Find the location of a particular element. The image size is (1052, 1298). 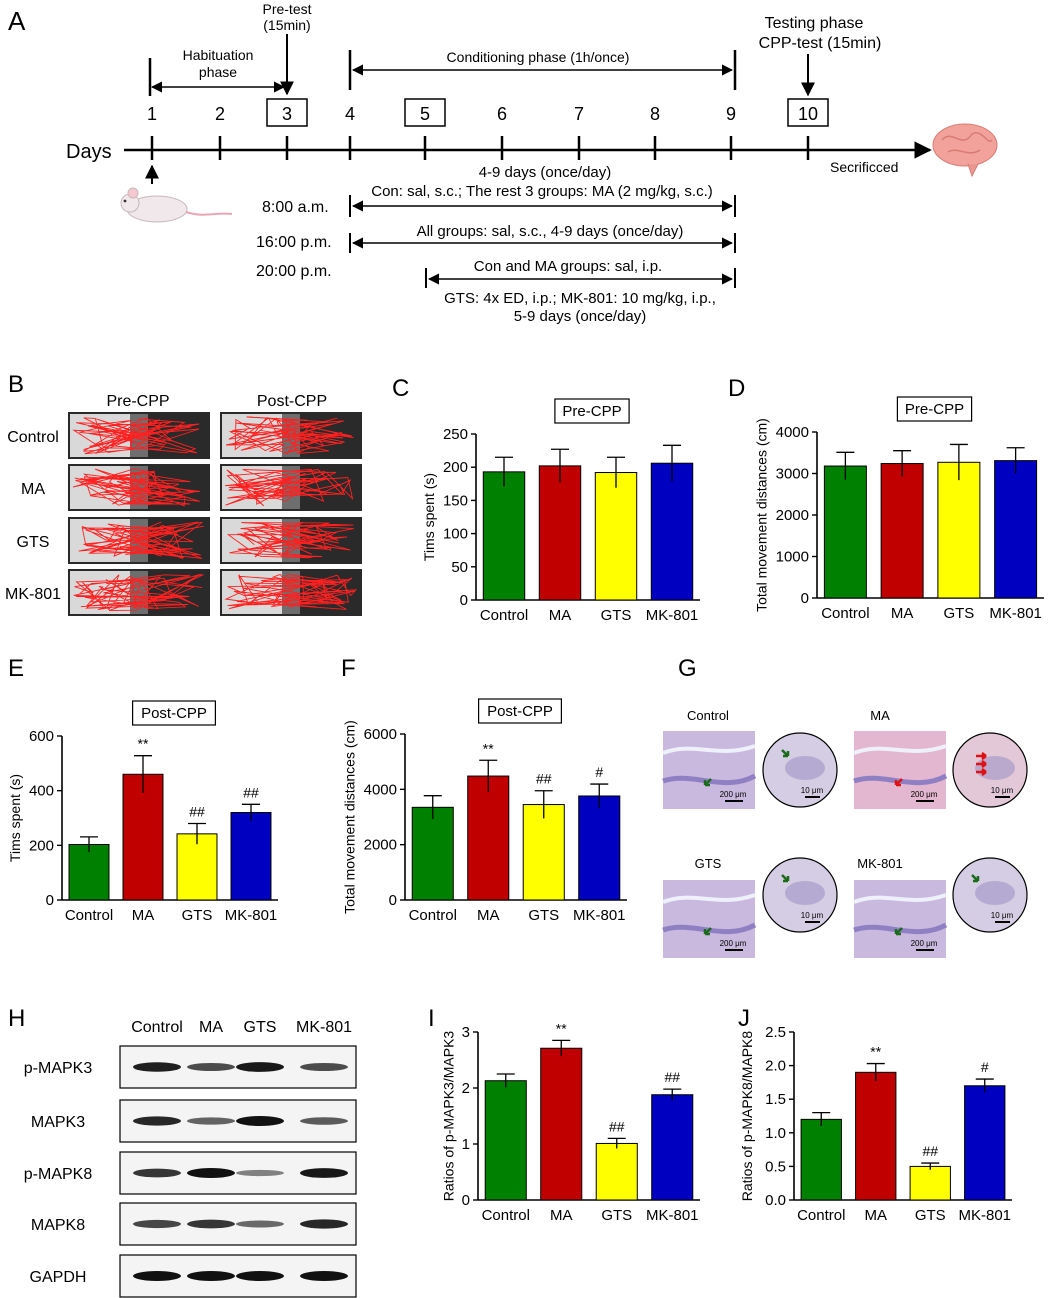

y-tick-label: 2.5 is located at coordinates (775, 1032).